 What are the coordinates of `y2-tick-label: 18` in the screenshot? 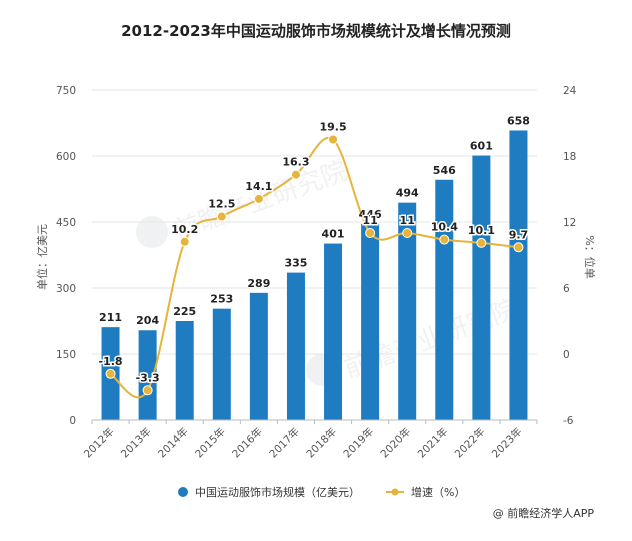 It's located at (569, 157).